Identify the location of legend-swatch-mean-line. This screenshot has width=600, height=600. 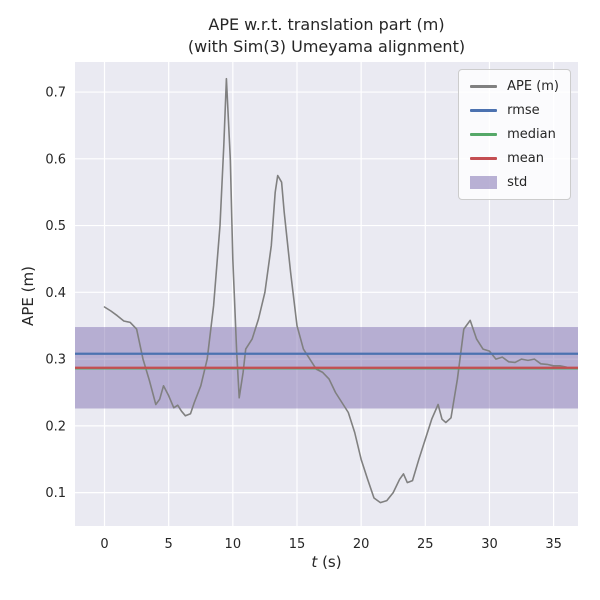
(484, 158).